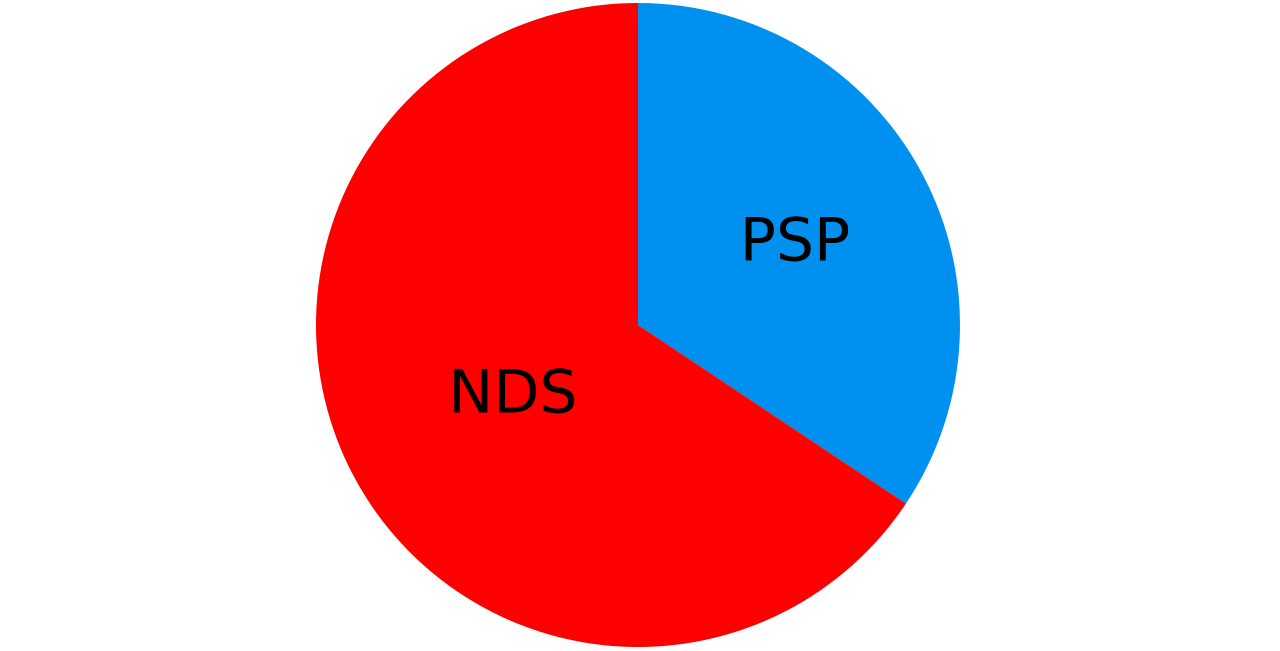 The height and width of the screenshot is (651, 1280). I want to click on pie-slice-label-psp: PSP, so click(795, 241).